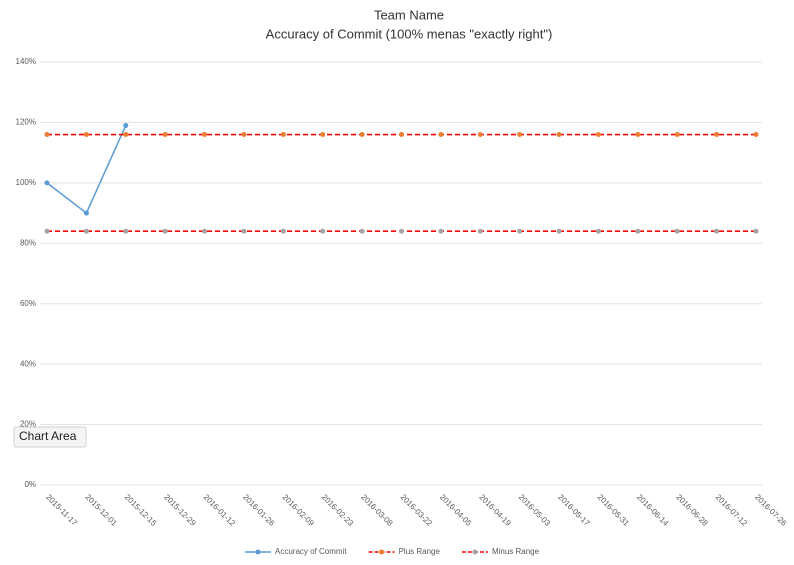  Describe the element at coordinates (28, 424) in the screenshot. I see `y-tick-label: 20%` at that location.